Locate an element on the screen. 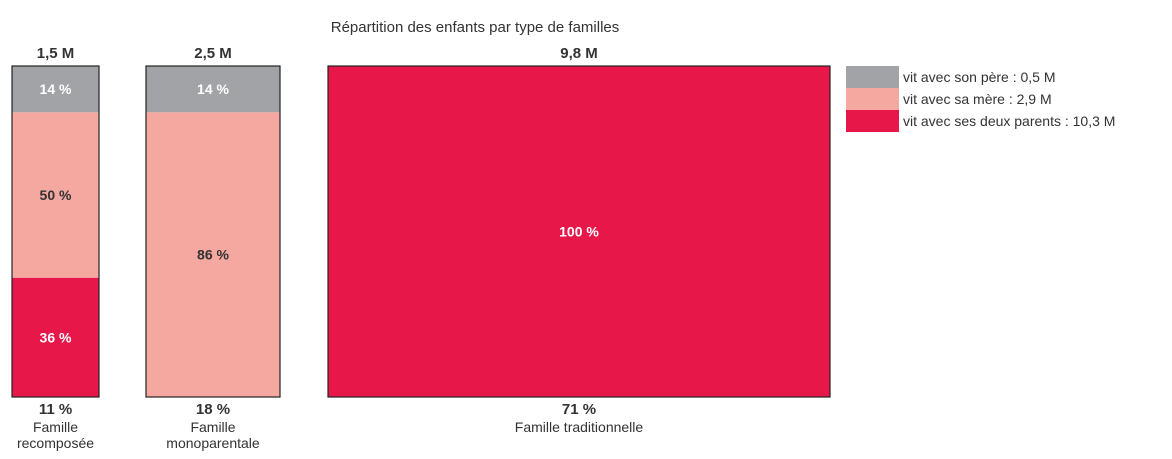  data-label-both: 100 % is located at coordinates (579, 232).